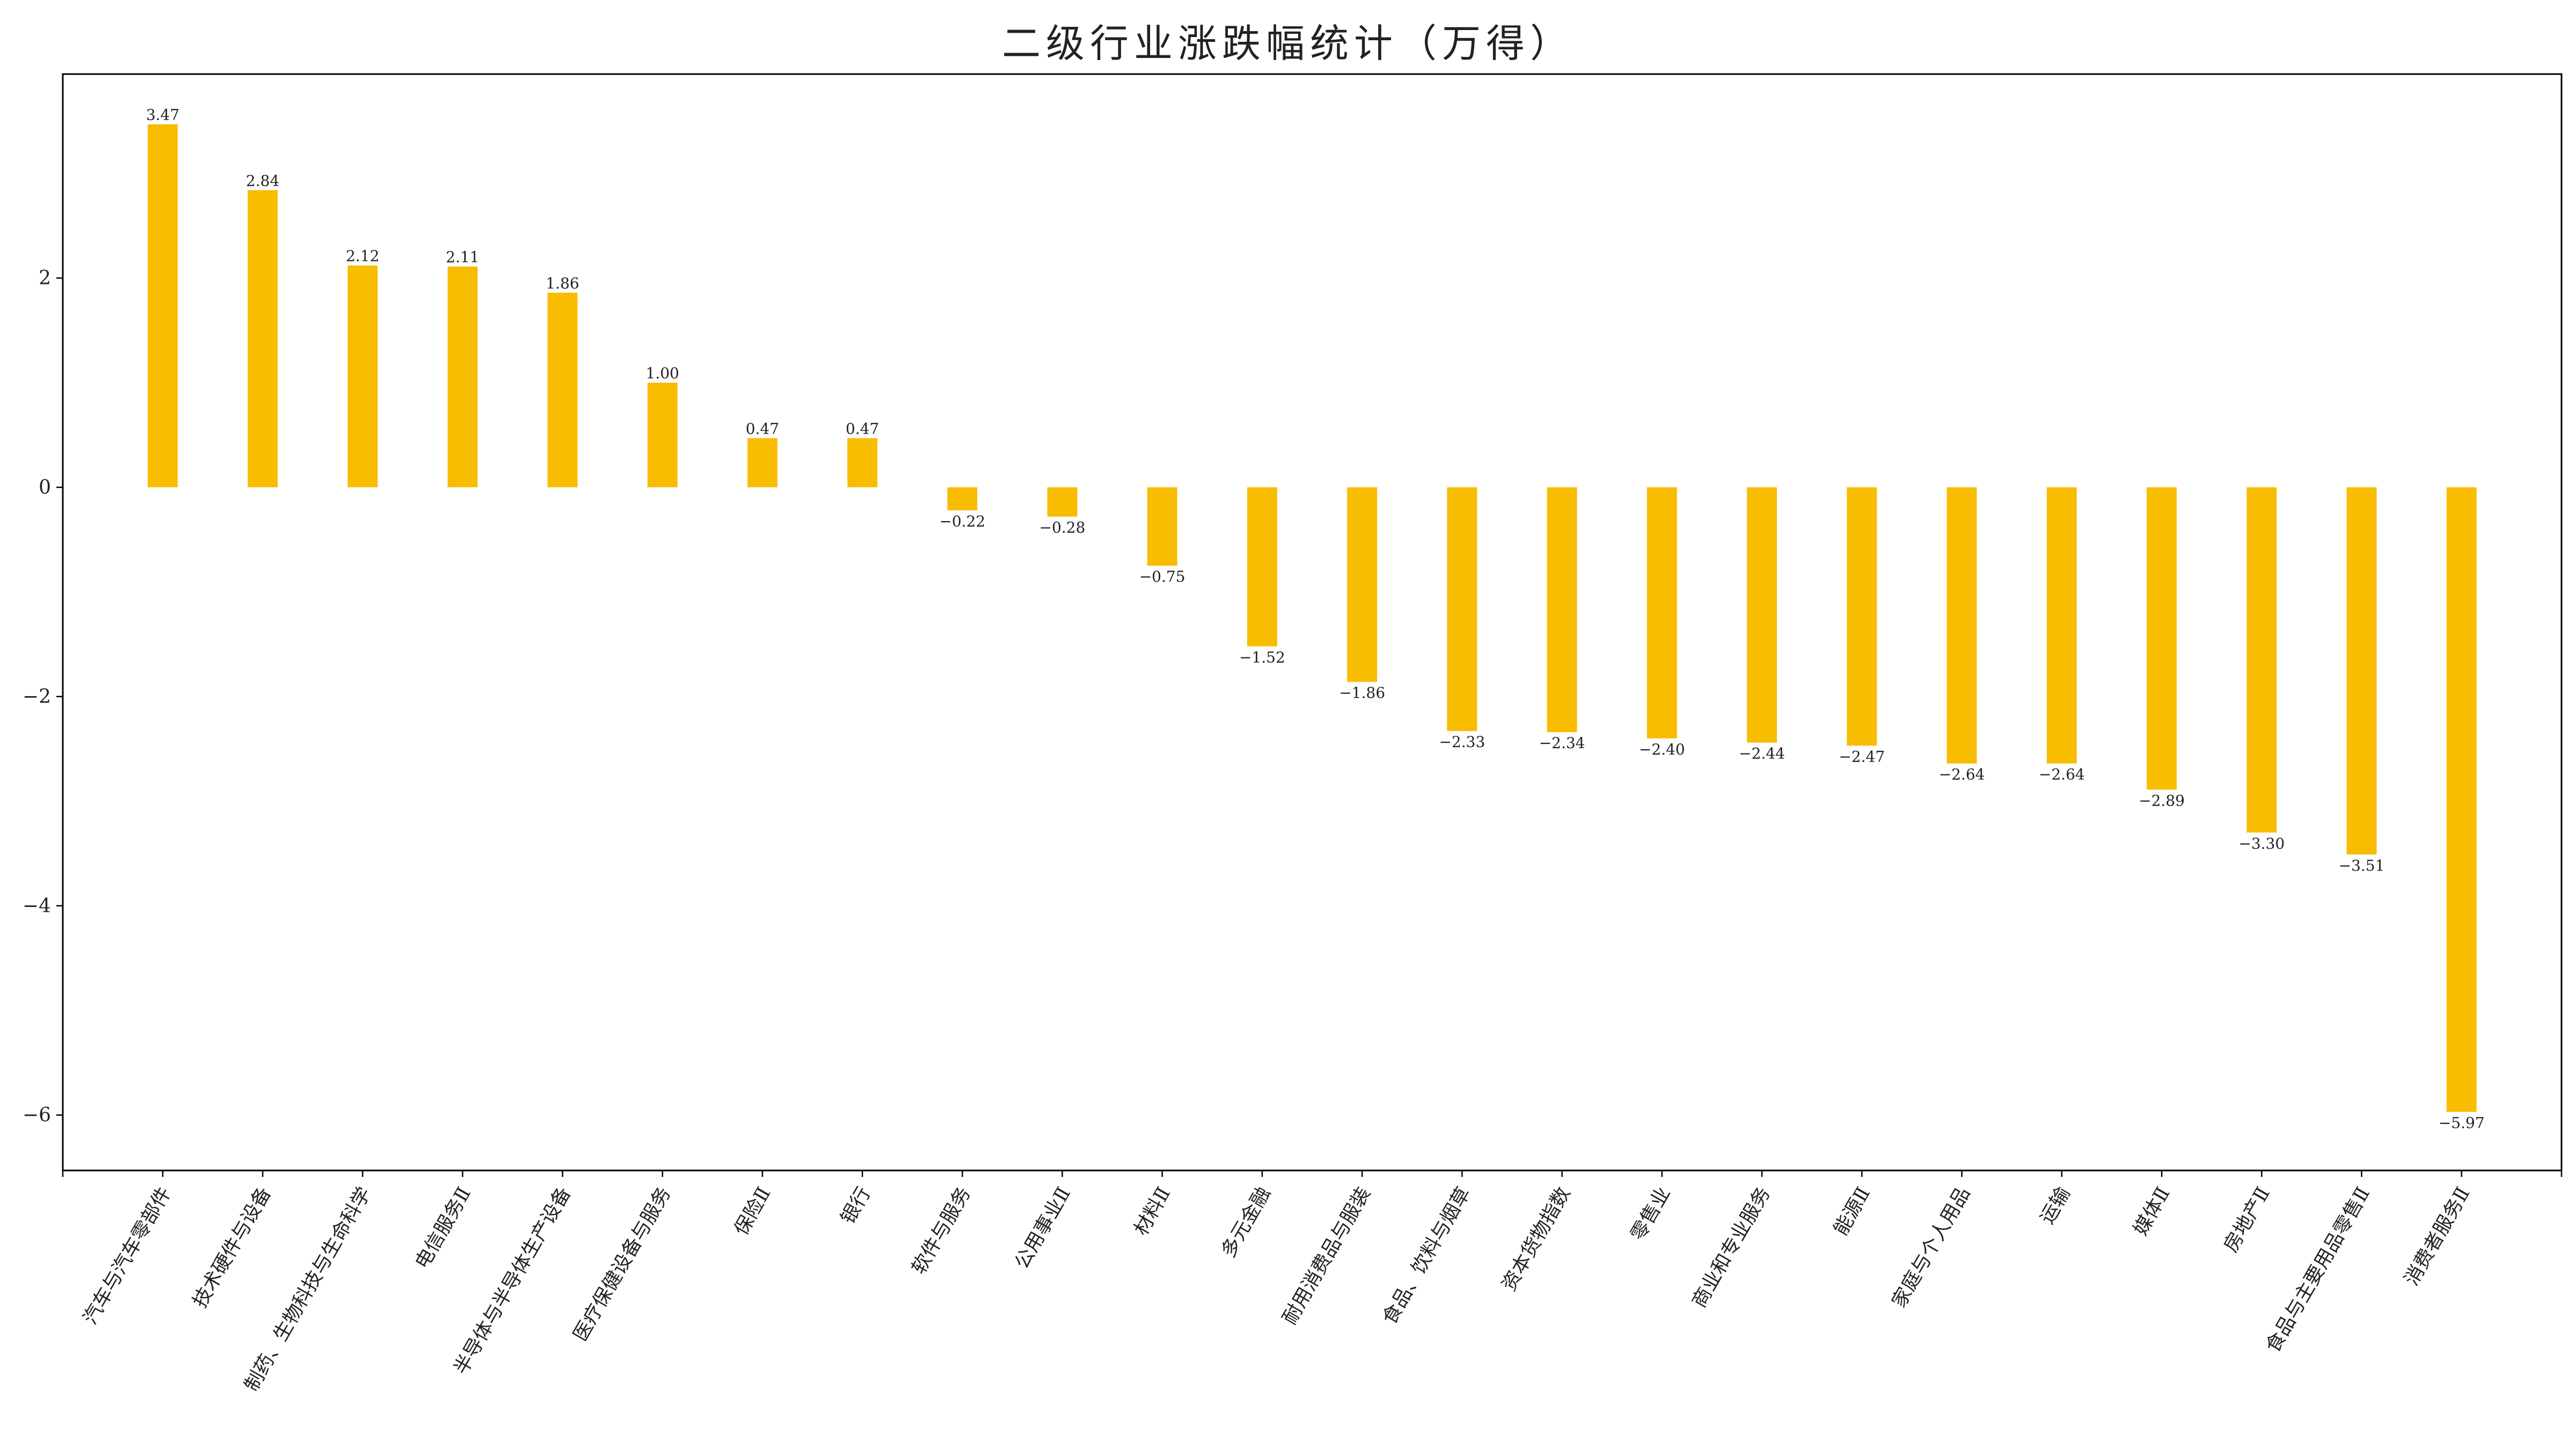  I want to click on x-tick-label: 技术硬件与设备, so click(232, 1247).